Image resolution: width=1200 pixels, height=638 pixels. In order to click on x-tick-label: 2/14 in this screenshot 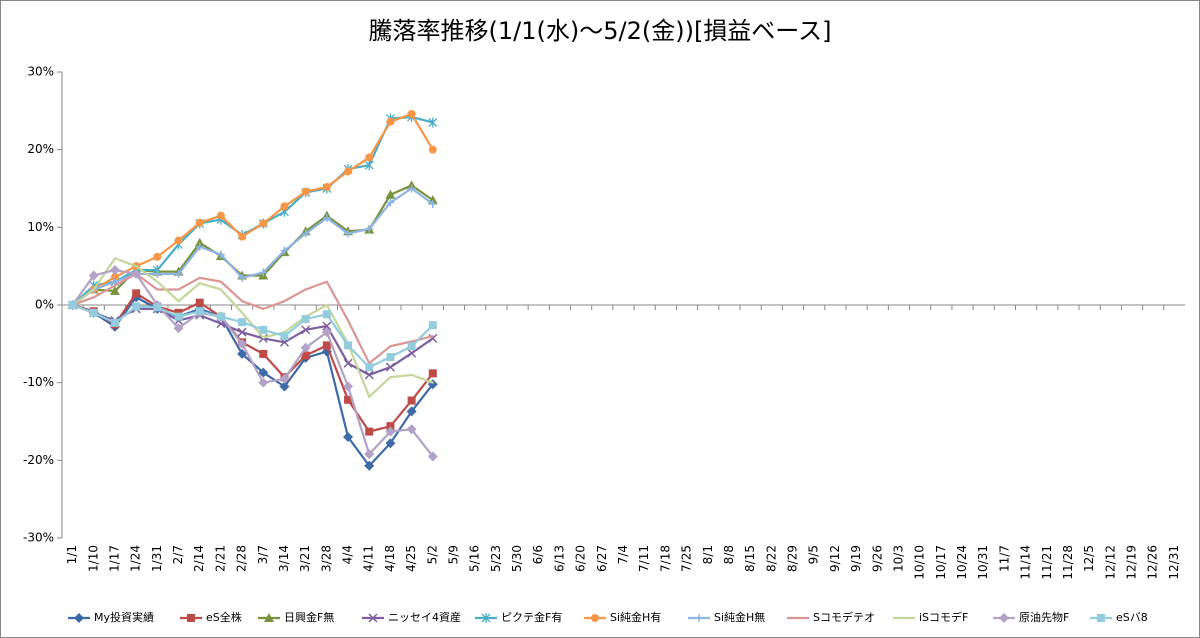, I will do `click(199, 558)`.